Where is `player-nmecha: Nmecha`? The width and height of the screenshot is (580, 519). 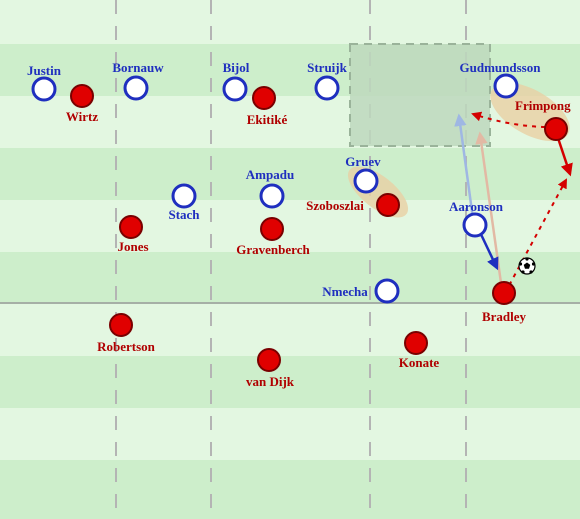
player-nmecha: Nmecha is located at coordinates (361, 291).